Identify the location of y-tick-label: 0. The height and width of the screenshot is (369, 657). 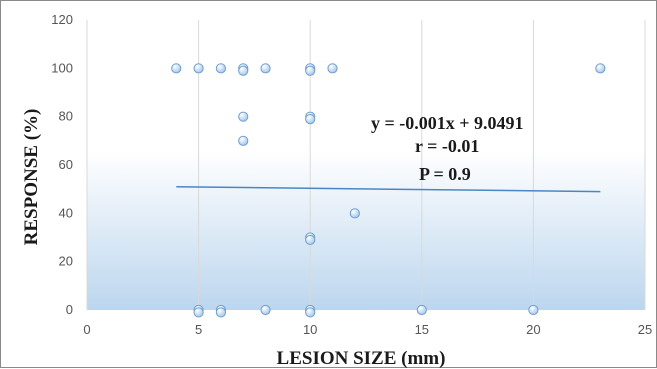
(69, 309).